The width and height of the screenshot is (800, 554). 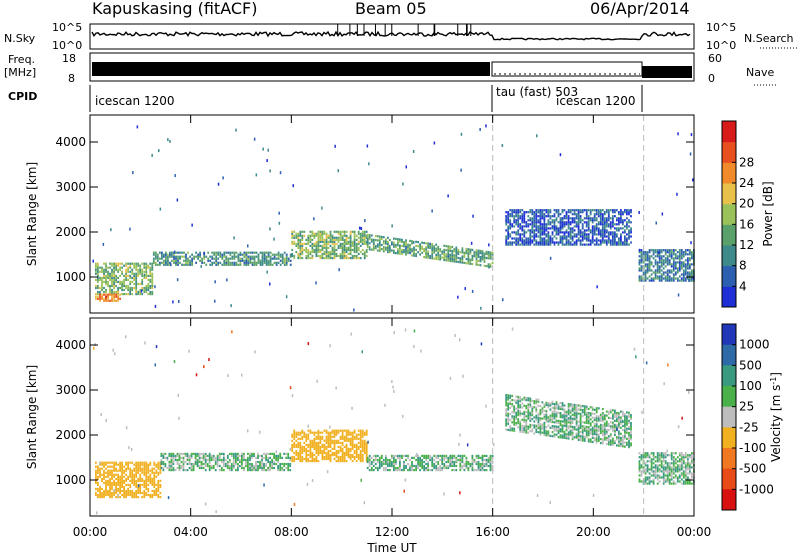 What do you see at coordinates (20, 72) in the screenshot?
I see `freq-unit: [MHz]` at bounding box center [20, 72].